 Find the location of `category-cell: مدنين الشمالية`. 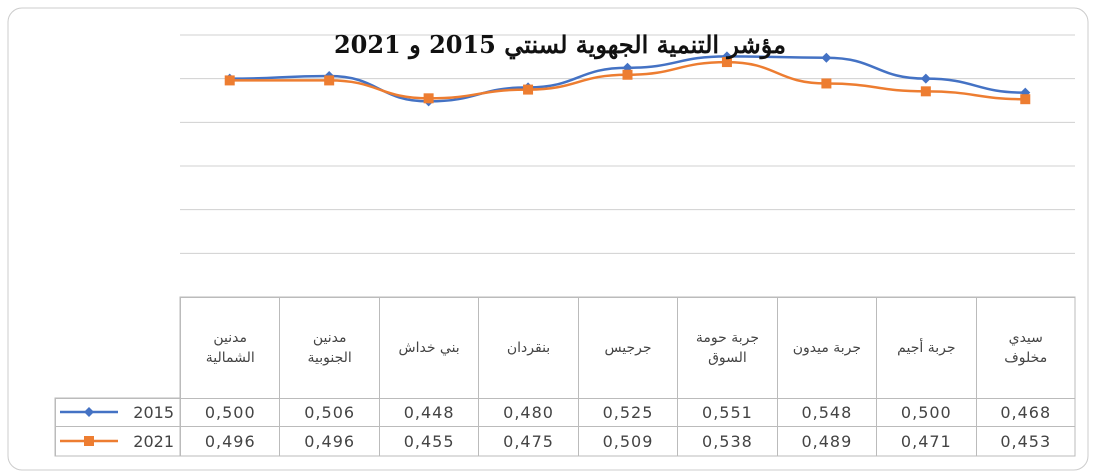

category-cell: مدنين الشمالية is located at coordinates (230, 347).